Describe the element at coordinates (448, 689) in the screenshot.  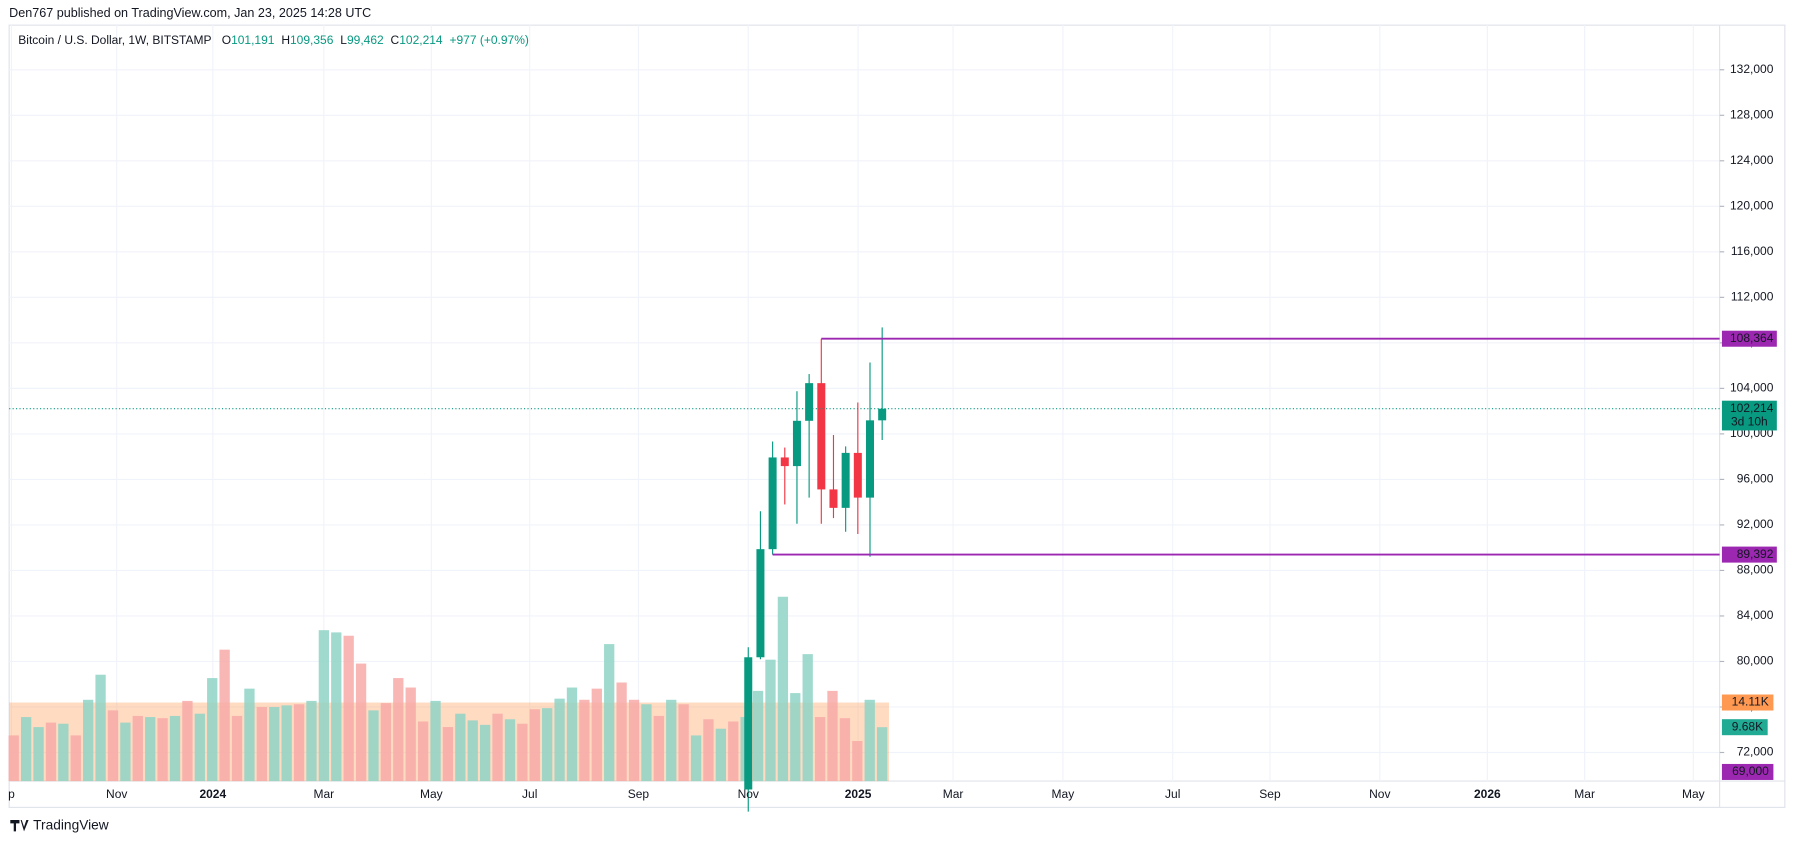
I see `volume-pane` at that location.